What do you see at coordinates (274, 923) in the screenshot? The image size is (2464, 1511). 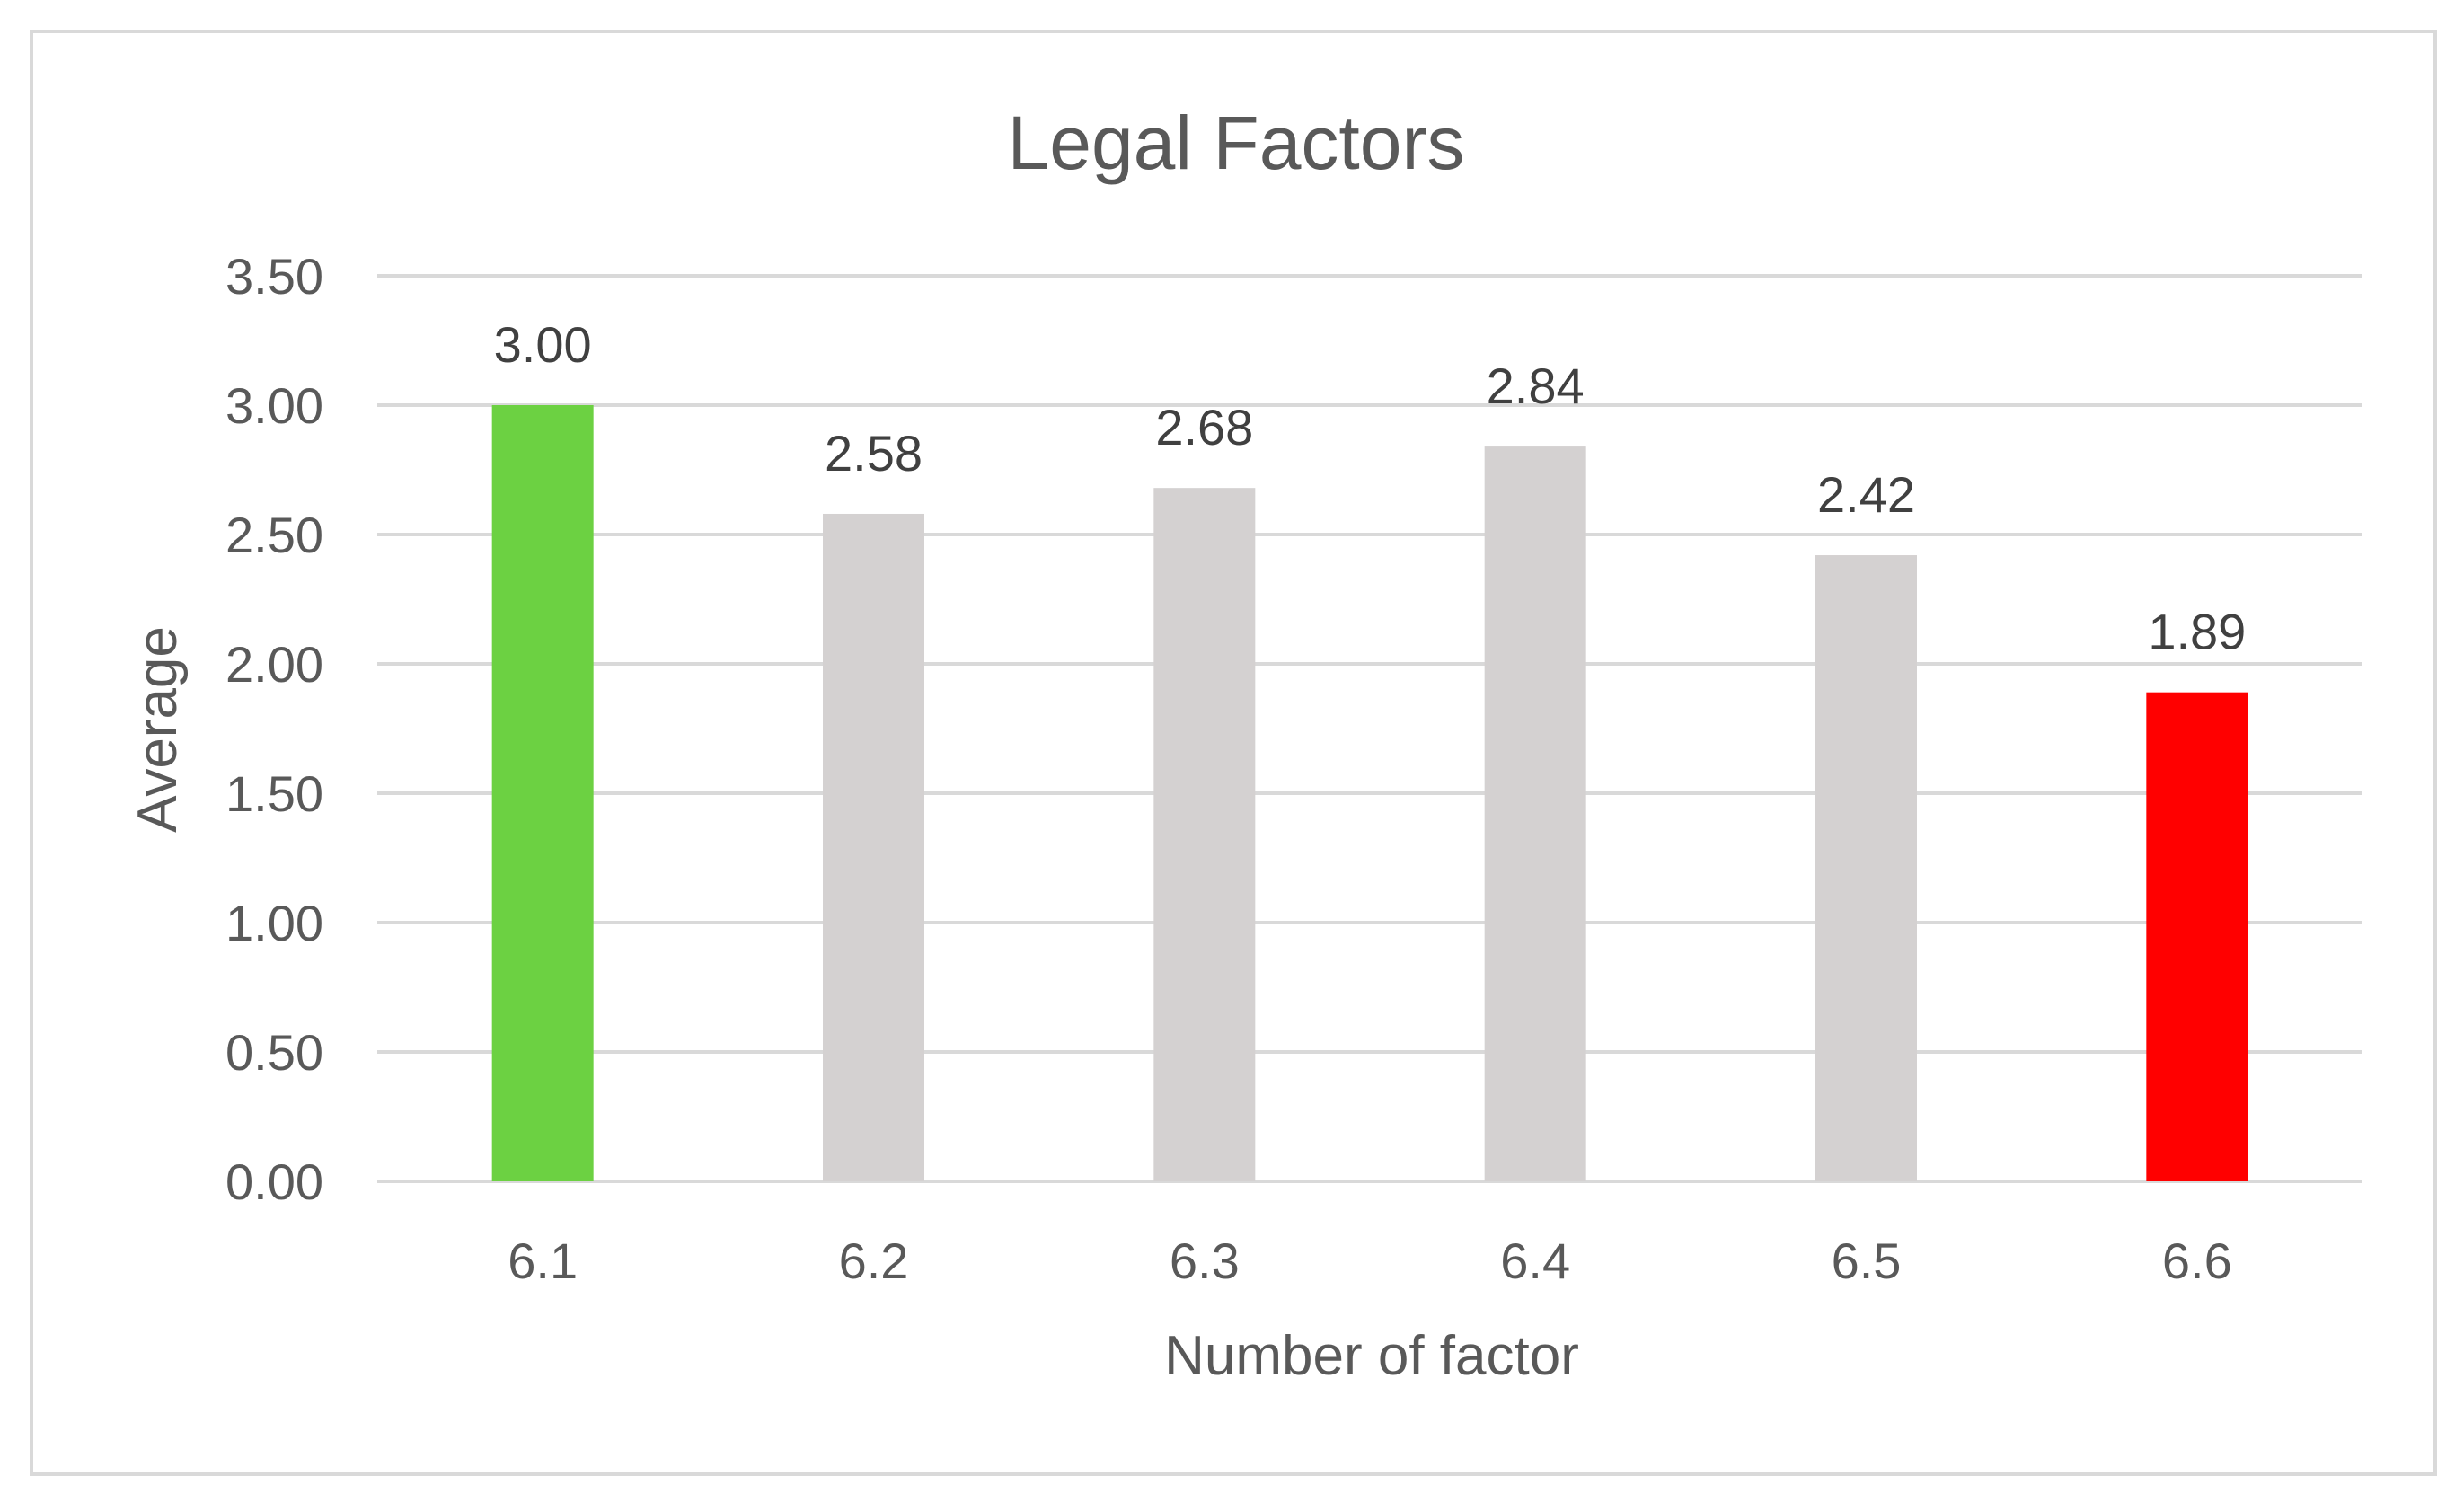 I see `y-tick-label: 1.00` at bounding box center [274, 923].